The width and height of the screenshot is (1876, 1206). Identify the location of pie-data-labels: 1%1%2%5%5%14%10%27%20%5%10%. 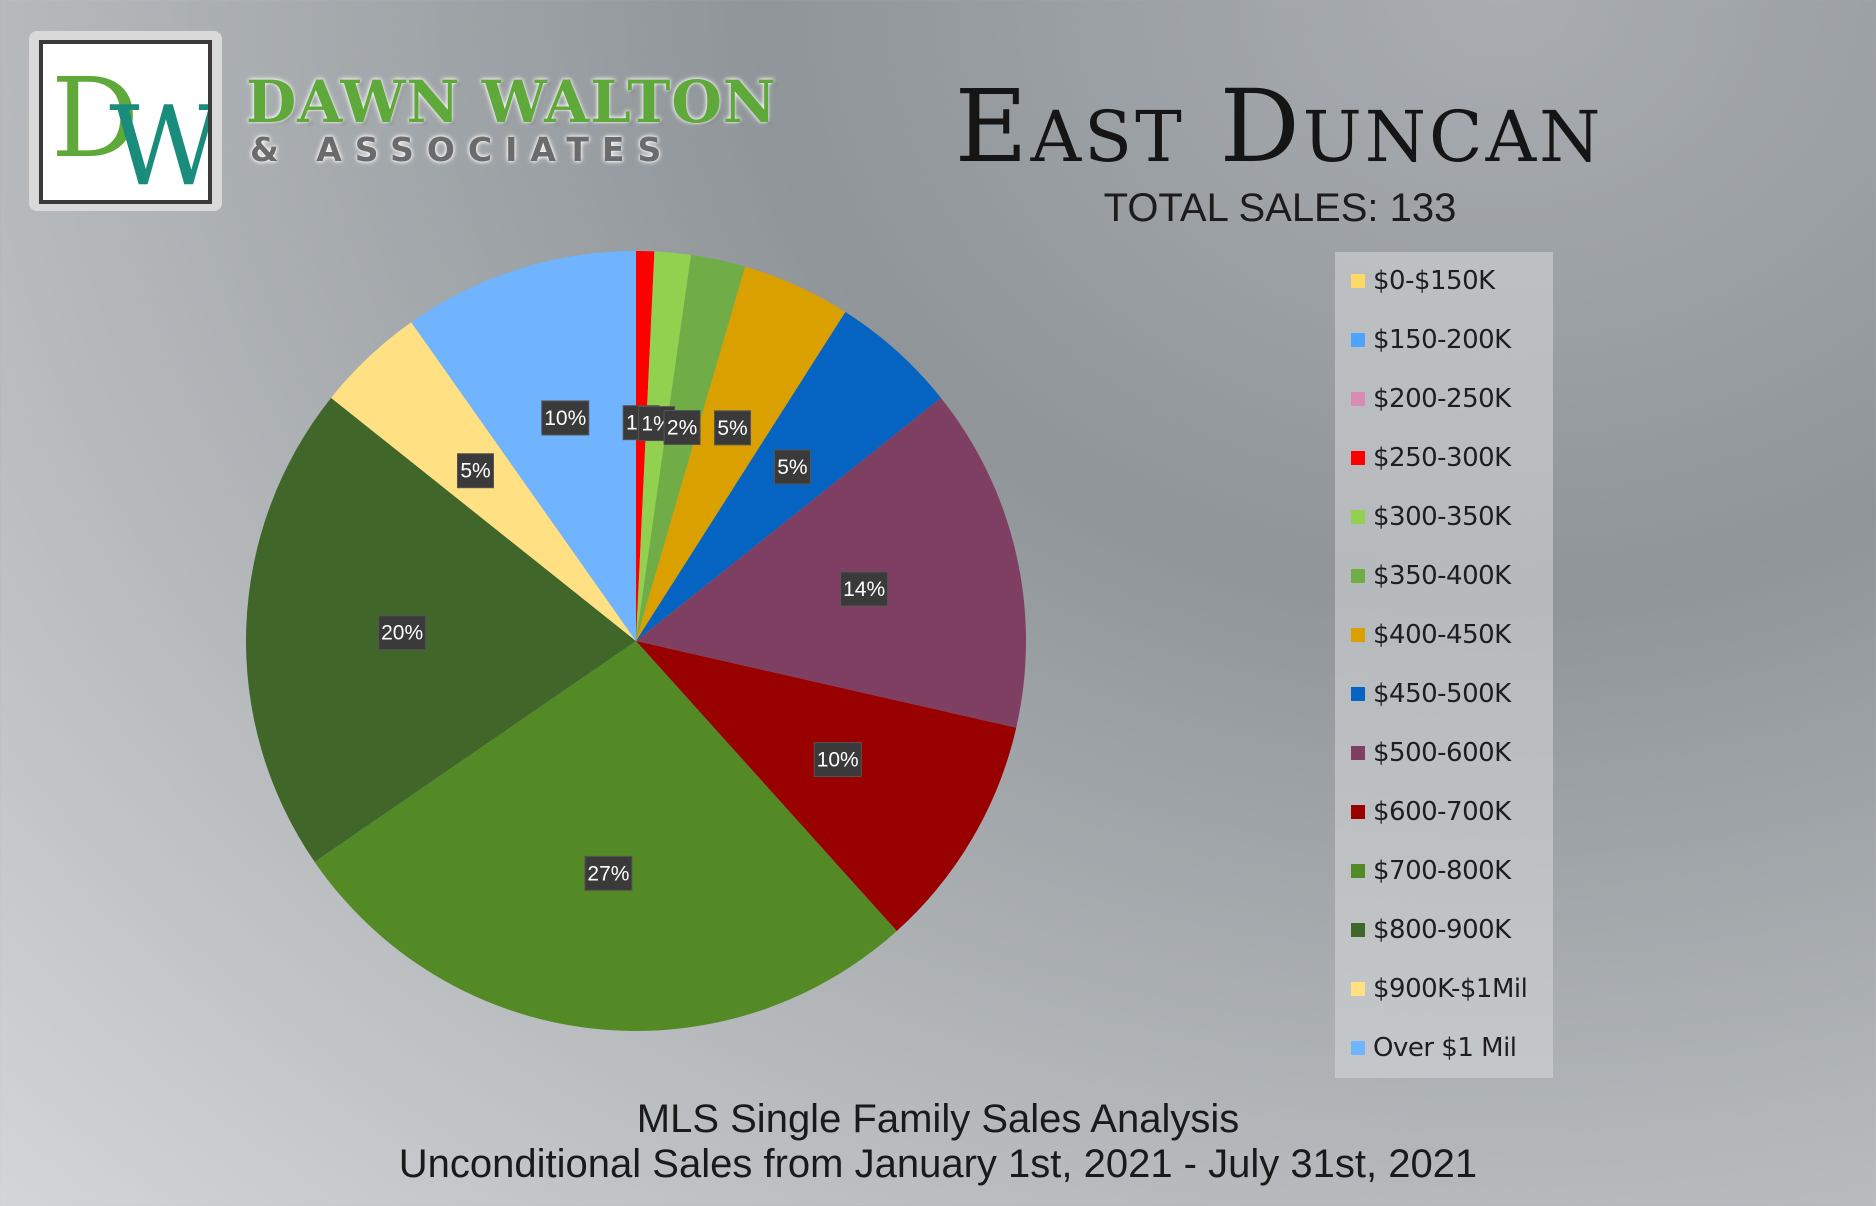
(633, 645).